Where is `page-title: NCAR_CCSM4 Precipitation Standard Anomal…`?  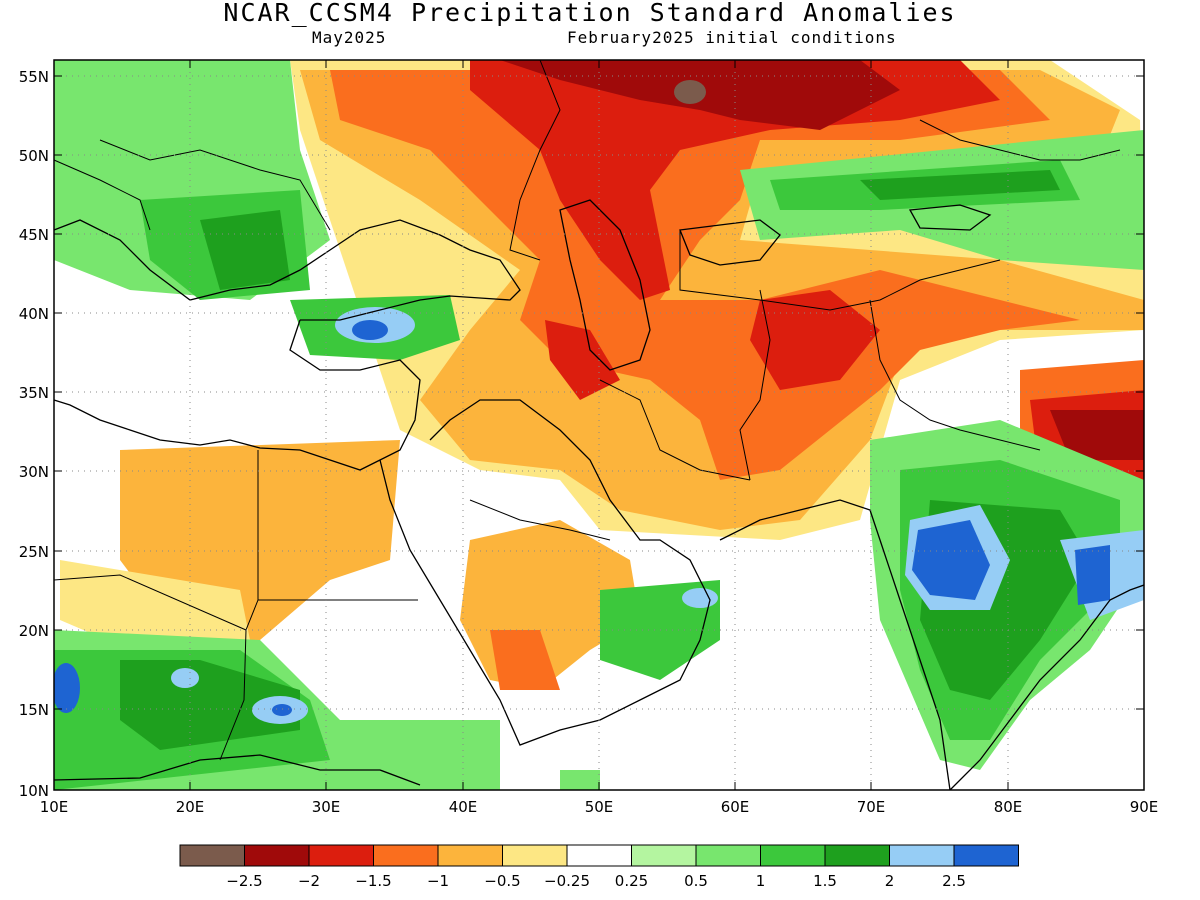 page-title: NCAR_CCSM4 Precipitation Standard Anomal… is located at coordinates (590, 13).